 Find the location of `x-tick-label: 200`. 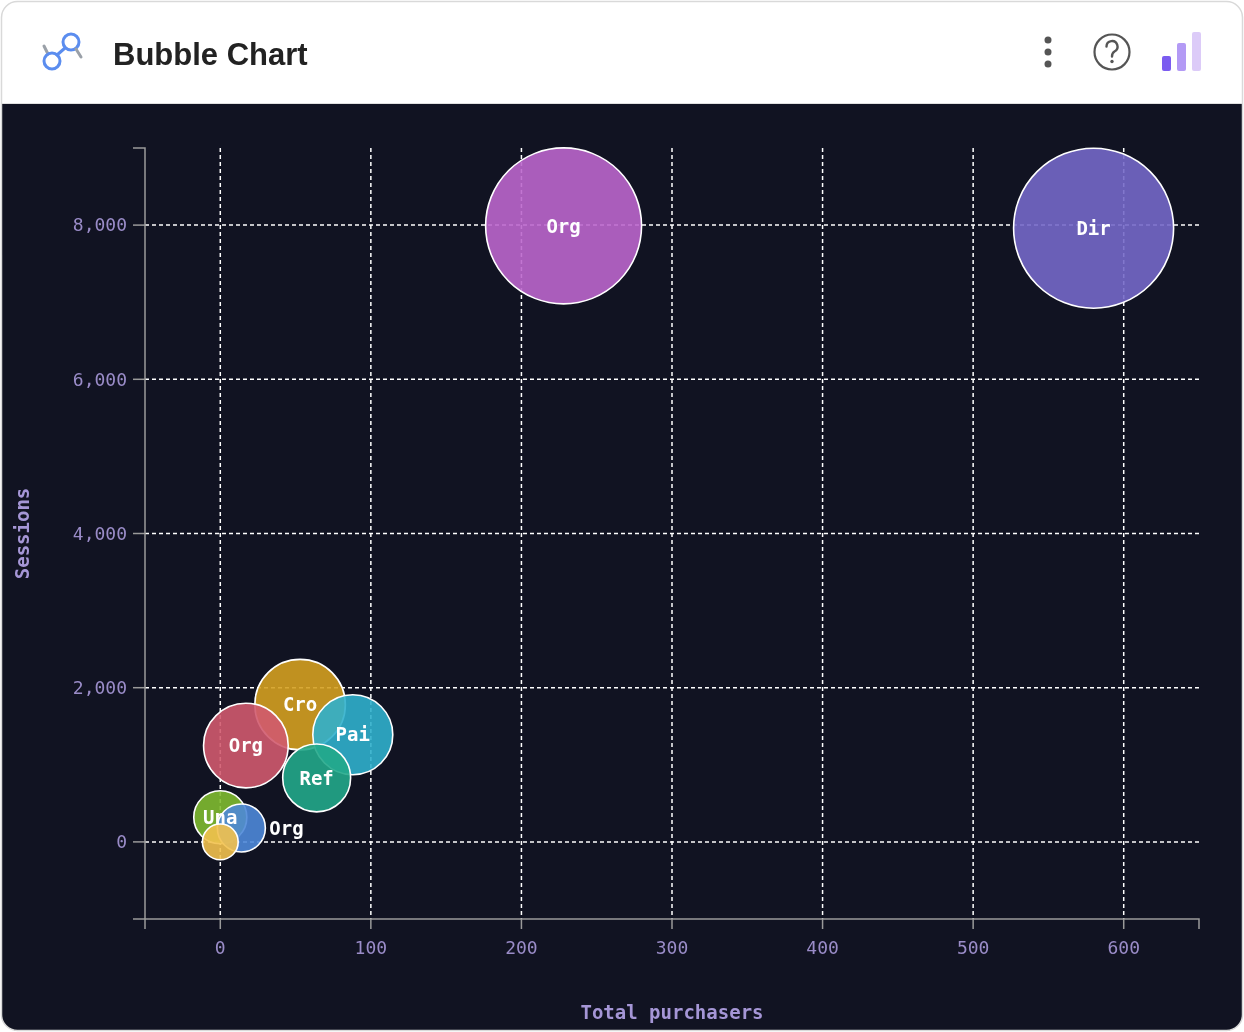

x-tick-label: 200 is located at coordinates (521, 947).